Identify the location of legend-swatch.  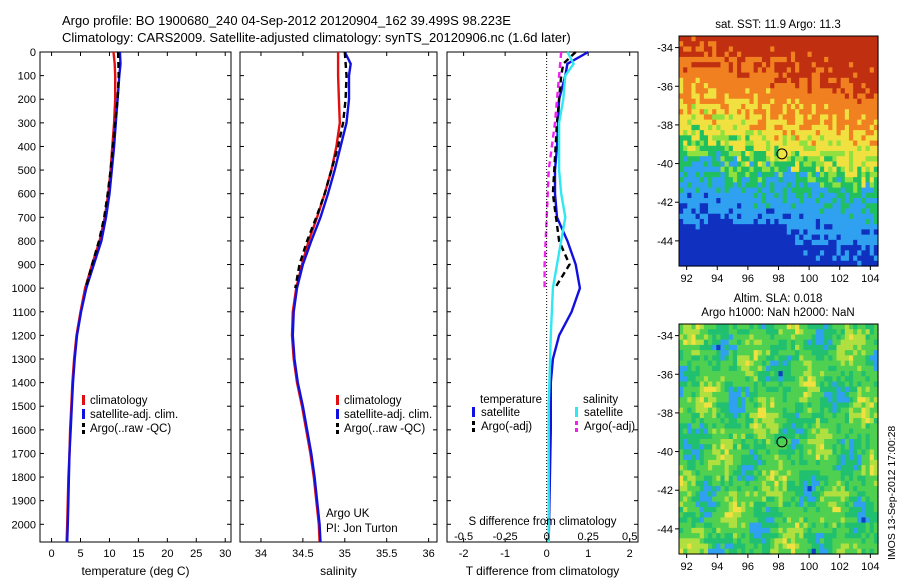
(83, 414).